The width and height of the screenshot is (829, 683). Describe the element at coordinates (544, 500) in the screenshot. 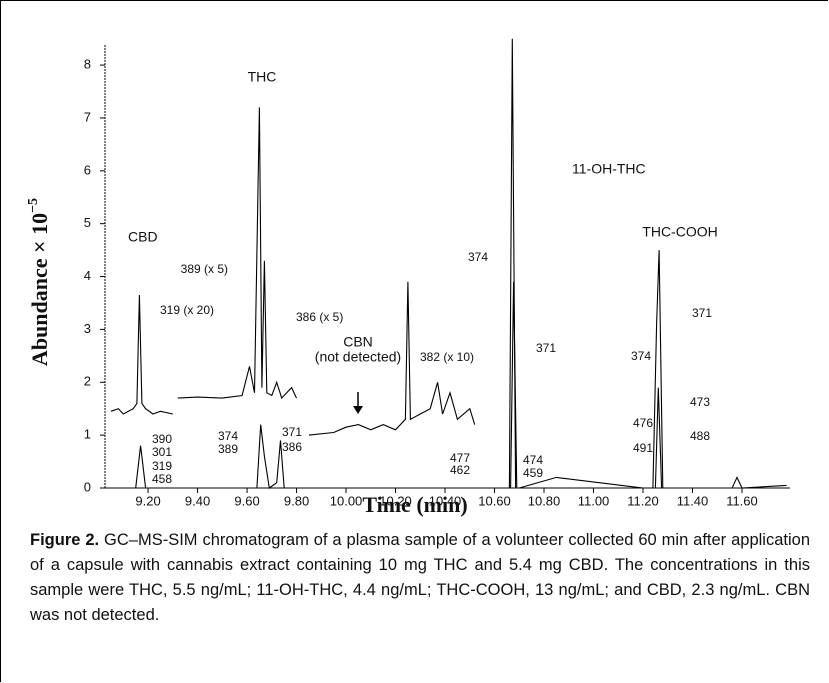

I see `x-tick-label: 10.80` at that location.